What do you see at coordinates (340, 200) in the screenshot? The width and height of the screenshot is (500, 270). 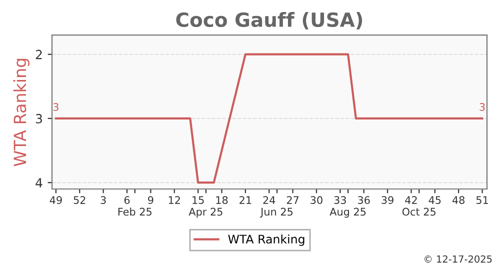 I see `x-tick-label: 33` at bounding box center [340, 200].